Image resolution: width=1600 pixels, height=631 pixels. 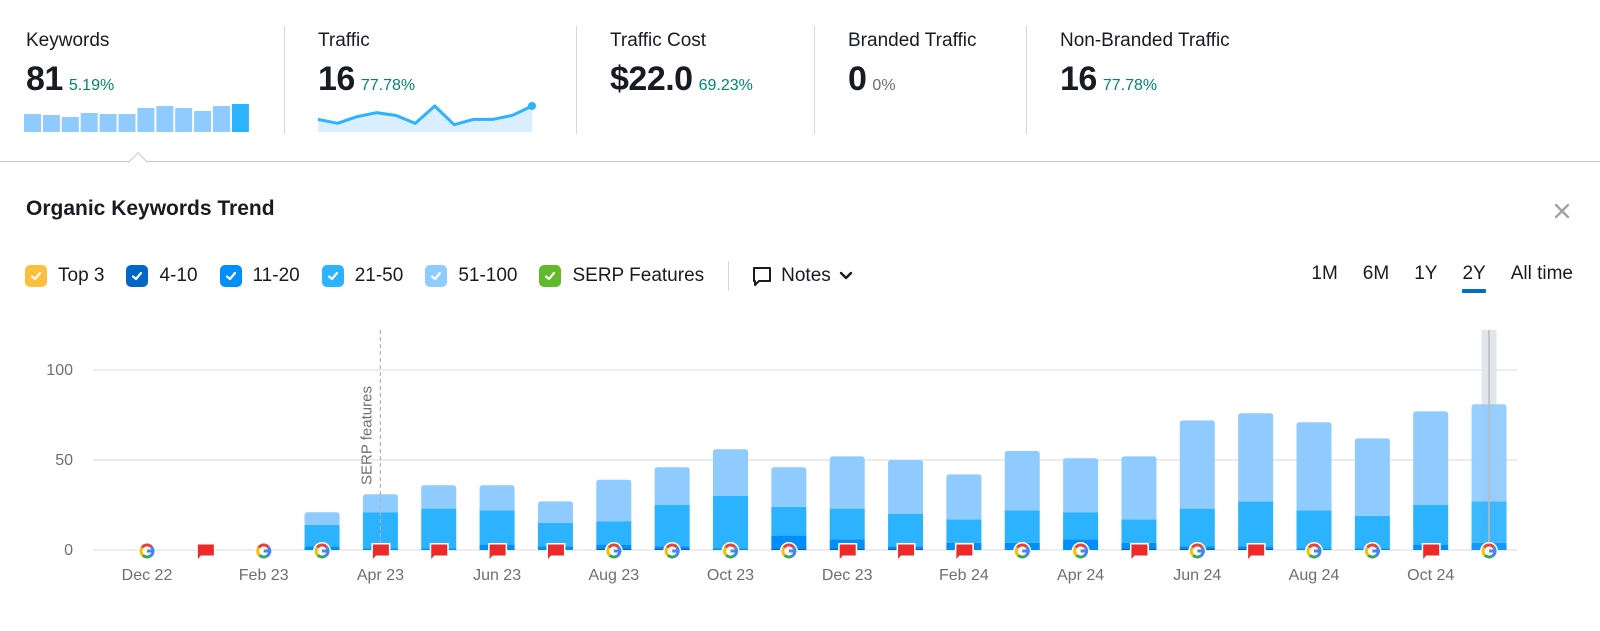 I want to click on metric-non-branded-traffic: Non-Branded Traffic 16 77.78%, so click(x=1170, y=80).